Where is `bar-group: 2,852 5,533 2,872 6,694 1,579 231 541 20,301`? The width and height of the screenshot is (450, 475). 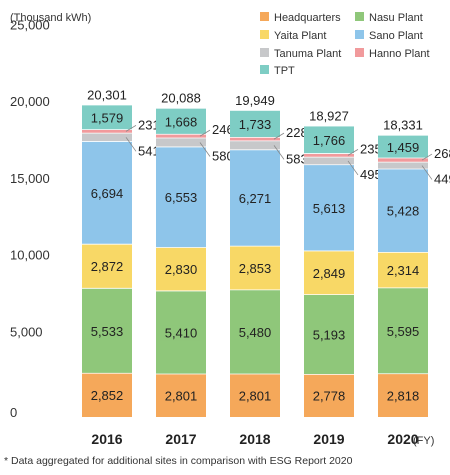 bar-group: 2,852 5,533 2,872 6,694 1,579 231 541 20,301 is located at coordinates (121, 252).